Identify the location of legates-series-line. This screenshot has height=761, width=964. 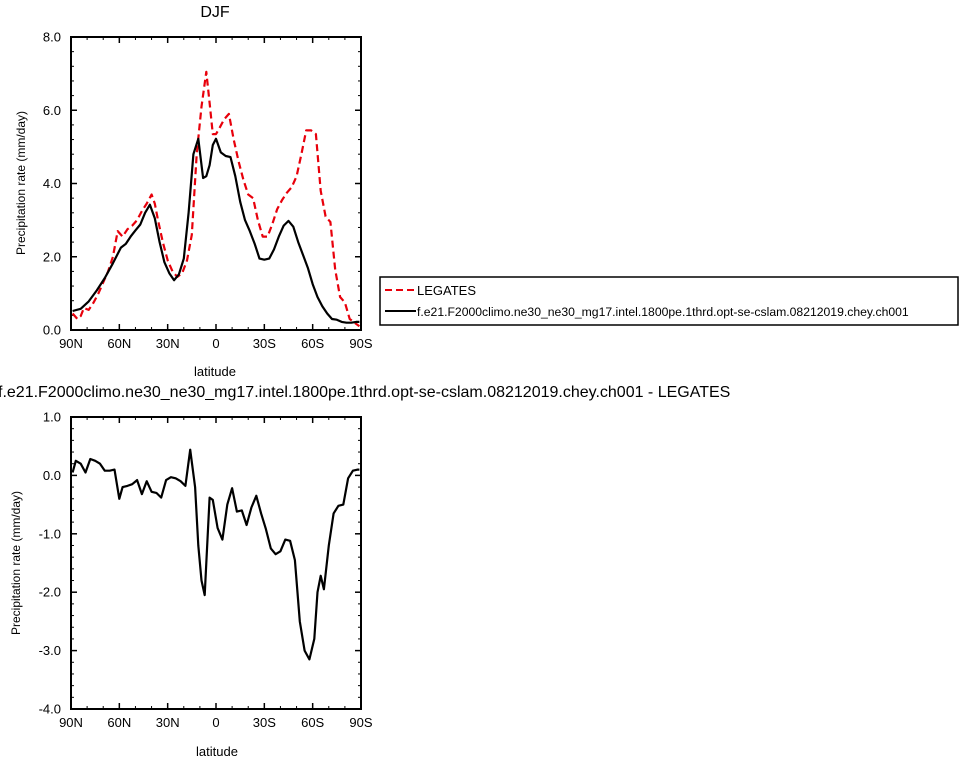
(216, 199).